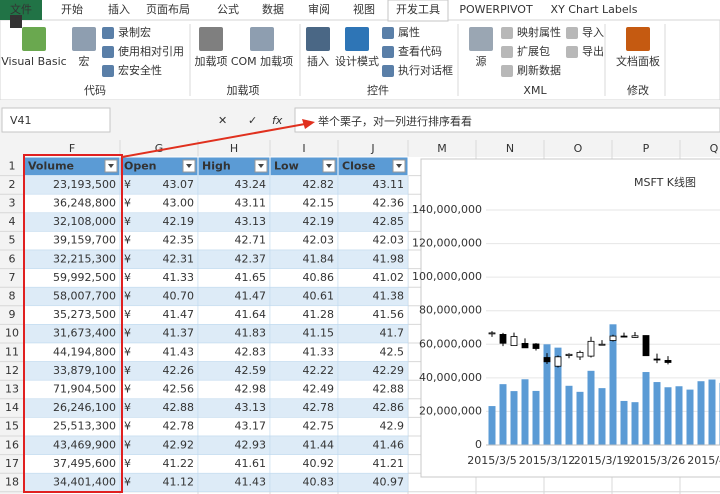 The height and width of the screenshot is (494, 720). What do you see at coordinates (84, 240) in the screenshot?
I see `cell-value: 39,159,700` at bounding box center [84, 240].